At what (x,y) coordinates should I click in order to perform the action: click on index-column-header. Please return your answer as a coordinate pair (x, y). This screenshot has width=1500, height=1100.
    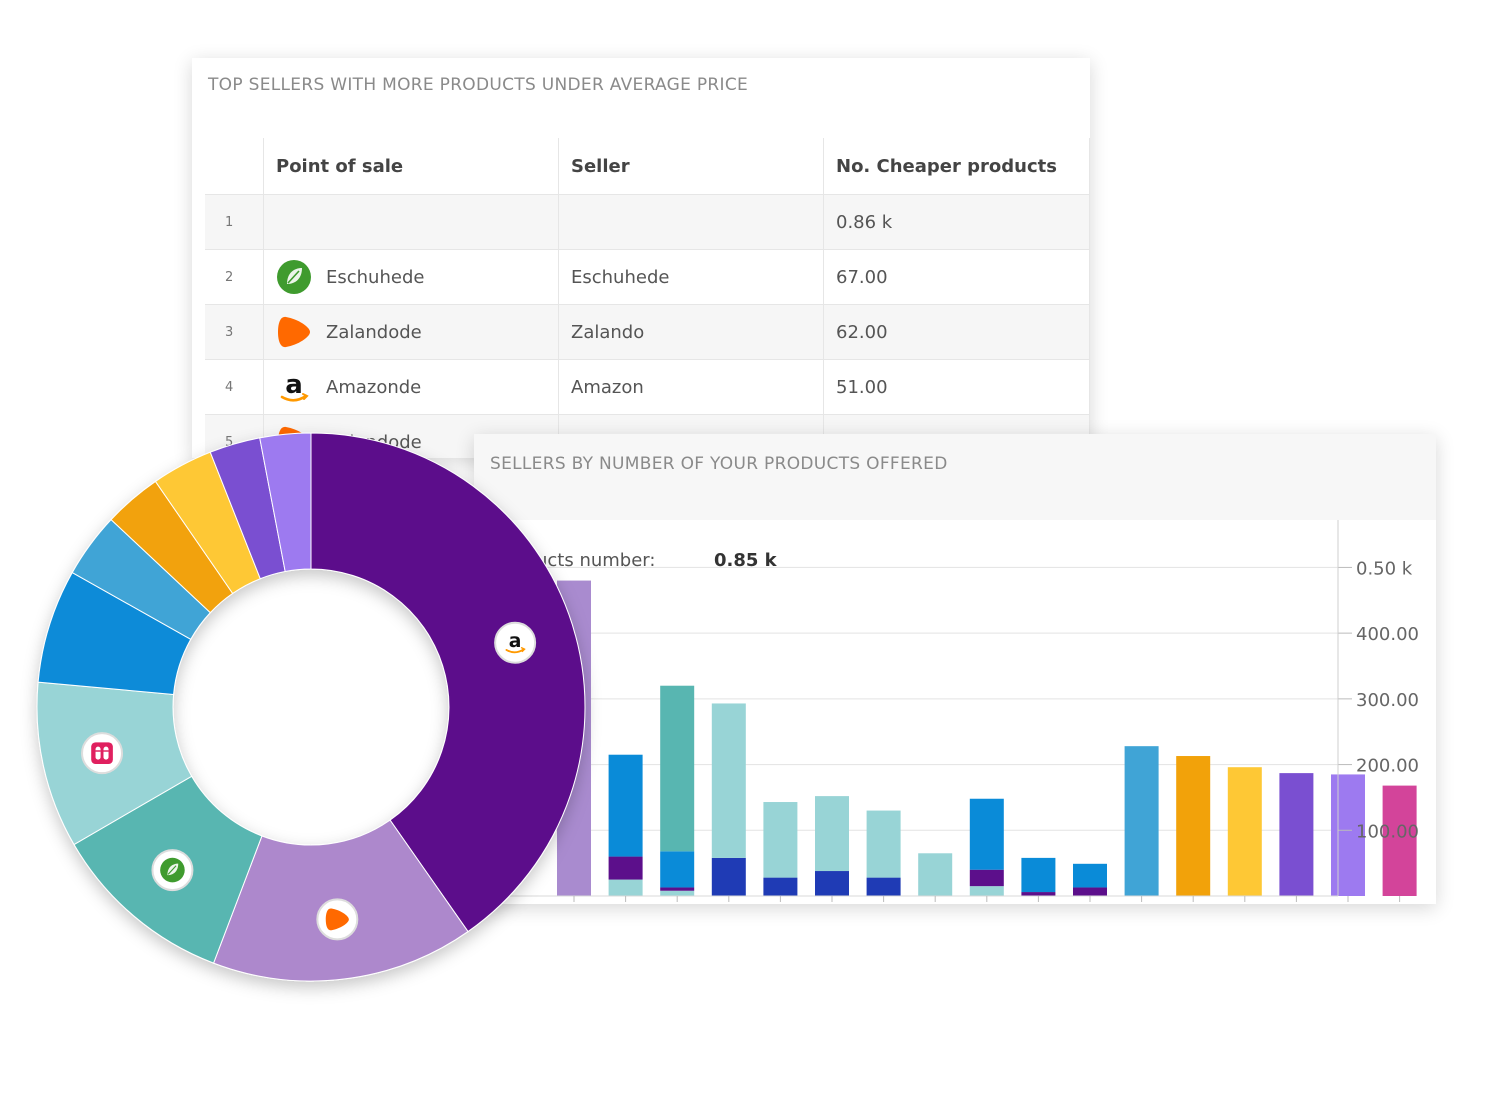
    Looking at the image, I should click on (234, 166).